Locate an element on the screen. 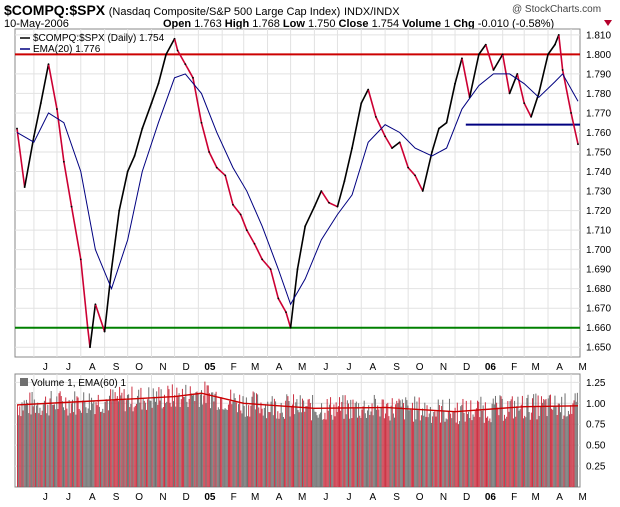  price-x-tick-label: 05 is located at coordinates (210, 367).